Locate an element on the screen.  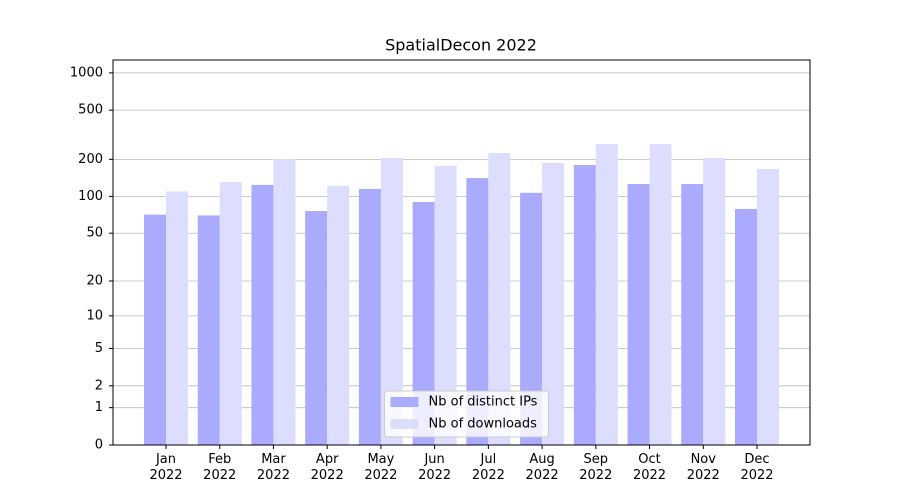
x-tick-label: Nov 2022 is located at coordinates (703, 467).